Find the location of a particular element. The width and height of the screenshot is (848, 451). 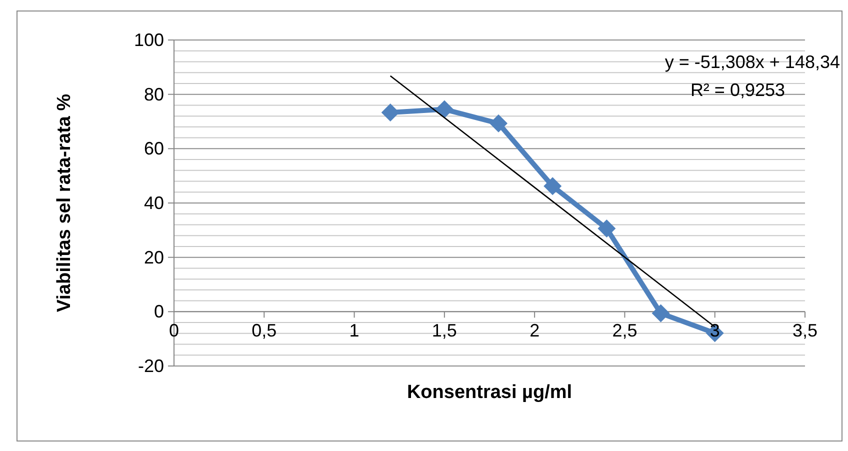

y-tick-label: 0 is located at coordinates (159, 312).